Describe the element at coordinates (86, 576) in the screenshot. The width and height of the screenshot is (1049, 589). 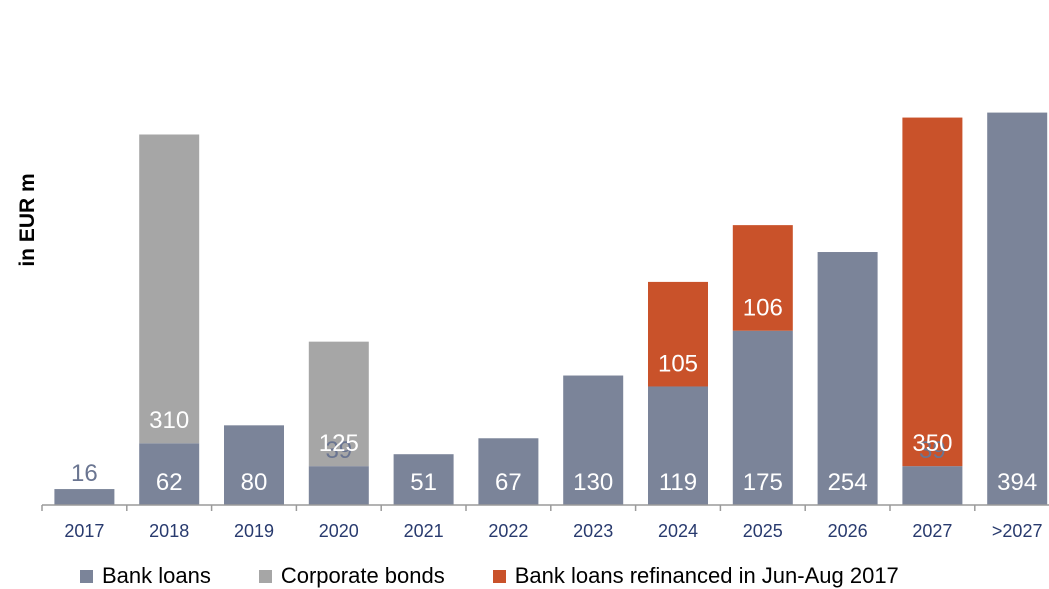
I see `legend-swatch-bank-loans` at that location.